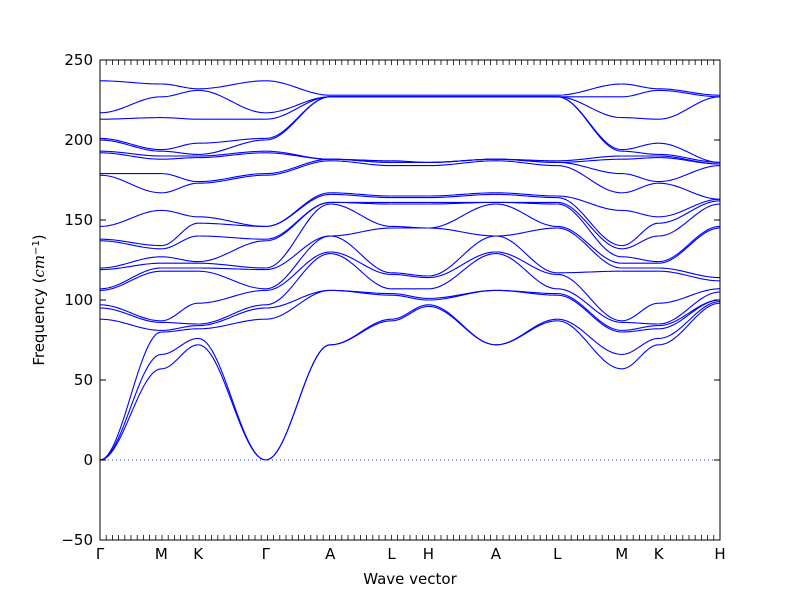 The image size is (800, 600). I want to click on band-line-seg4-branch11, so click(298, 220).